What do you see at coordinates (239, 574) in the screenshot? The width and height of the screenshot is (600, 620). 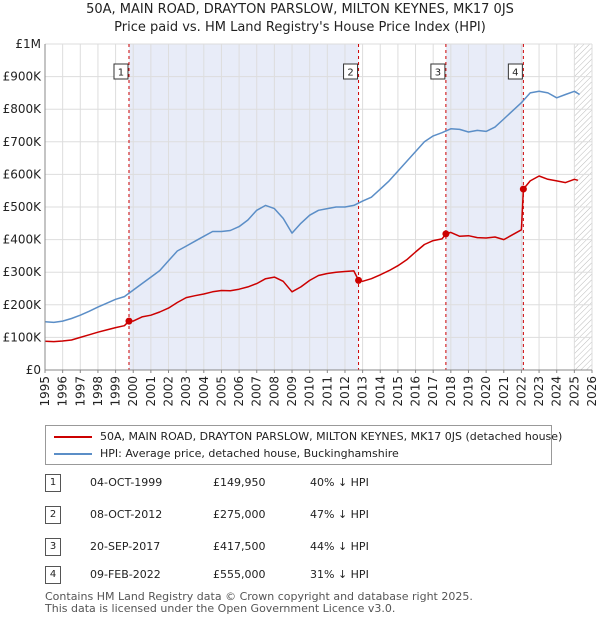 I see `sale-price: £555,000` at bounding box center [239, 574].